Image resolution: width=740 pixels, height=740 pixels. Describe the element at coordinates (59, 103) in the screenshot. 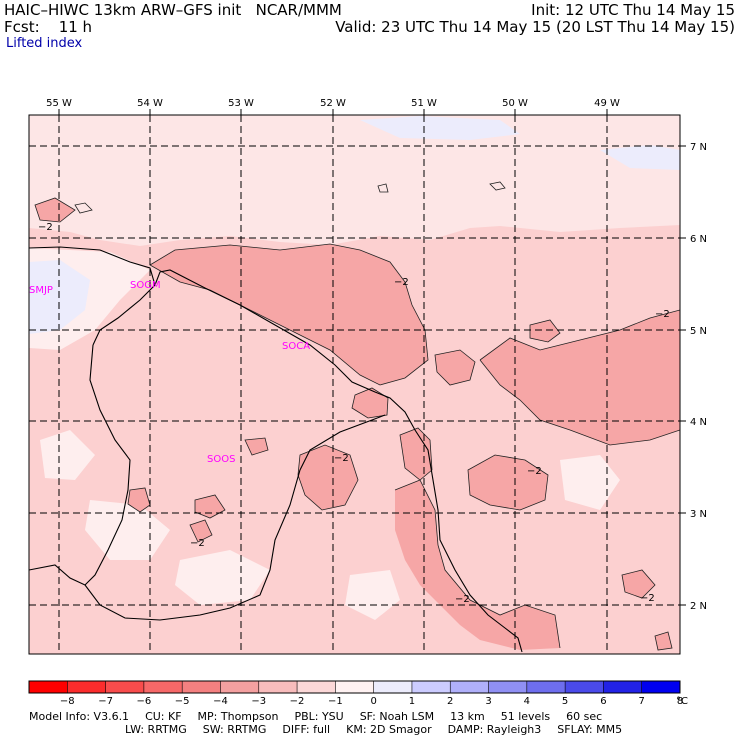

I see `lon-label: 55 W` at that location.